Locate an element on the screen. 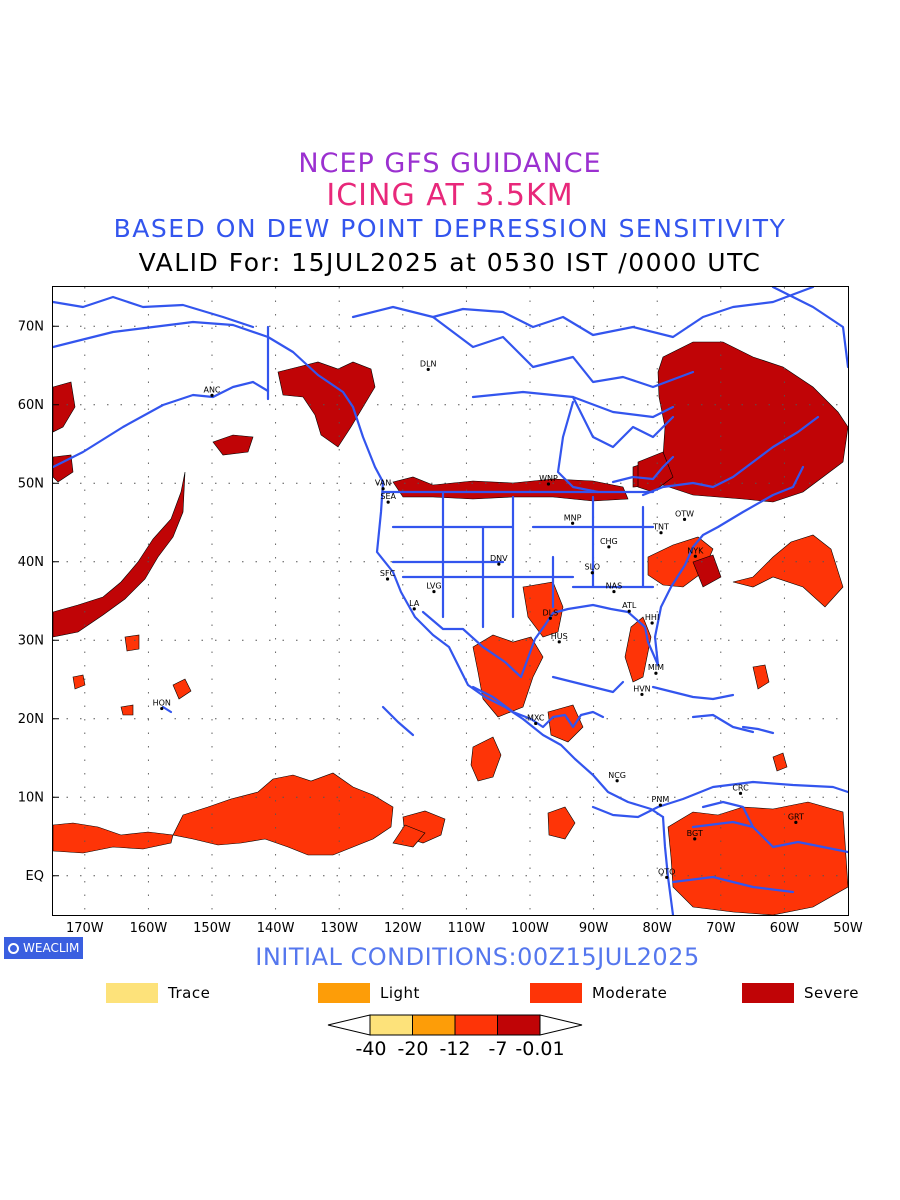 Image resolution: width=900 pixels, height=1200 pixels. city-label-dln: DLN is located at coordinates (428, 363).